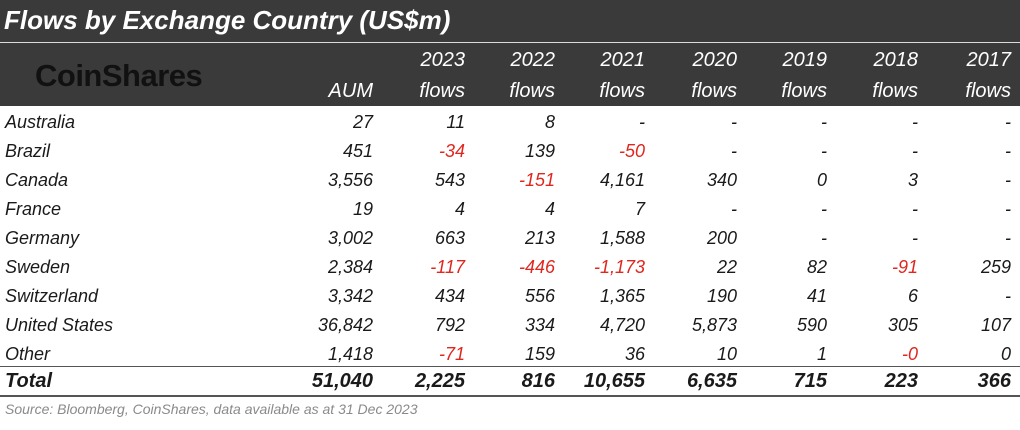 The width and height of the screenshot is (1020, 430). Describe the element at coordinates (805, 60) in the screenshot. I see `column-header-top: 2019` at that location.